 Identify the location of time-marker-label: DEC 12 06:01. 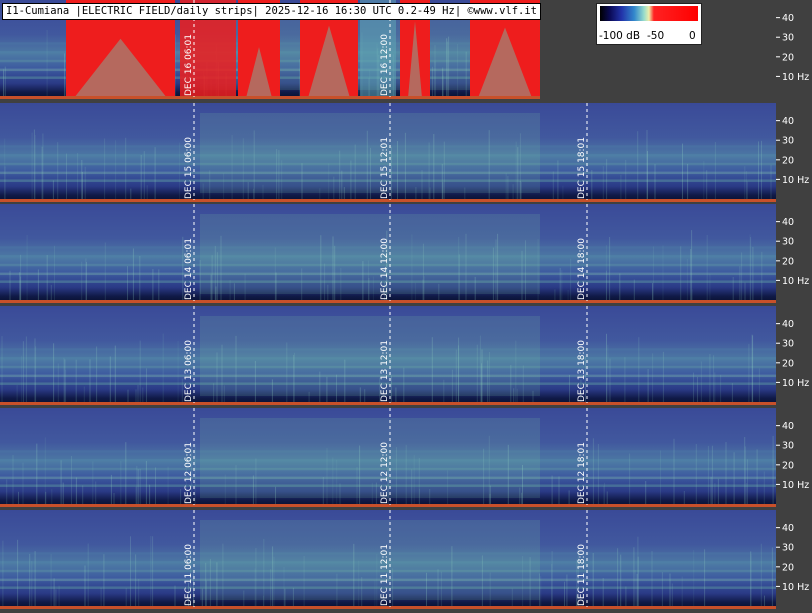
(189, 473).